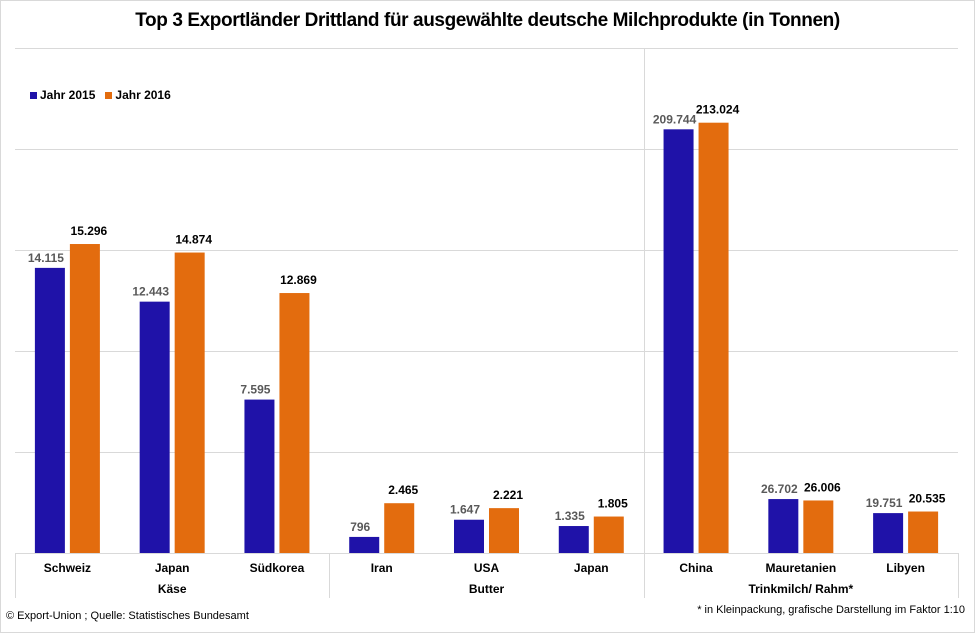 This screenshot has width=975, height=633. Describe the element at coordinates (675, 119) in the screenshot. I see `data-label: 209.744` at that location.